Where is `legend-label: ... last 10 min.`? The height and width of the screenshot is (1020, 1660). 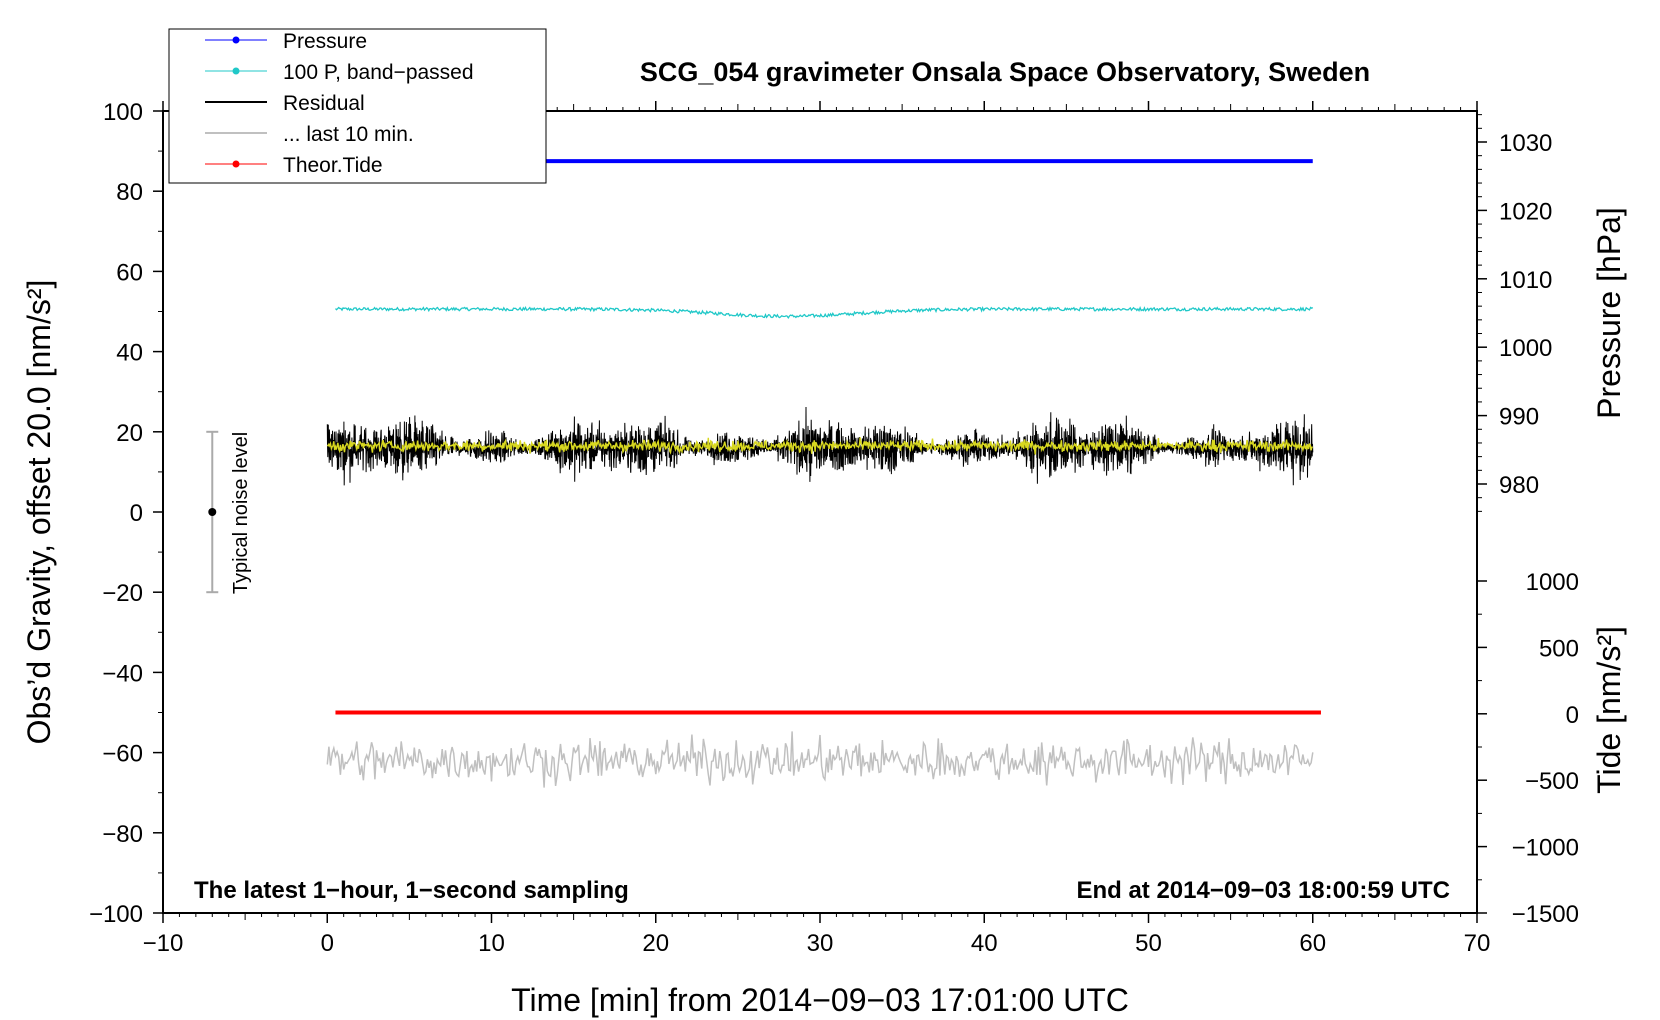 legend-label: ... last 10 min. is located at coordinates (348, 134).